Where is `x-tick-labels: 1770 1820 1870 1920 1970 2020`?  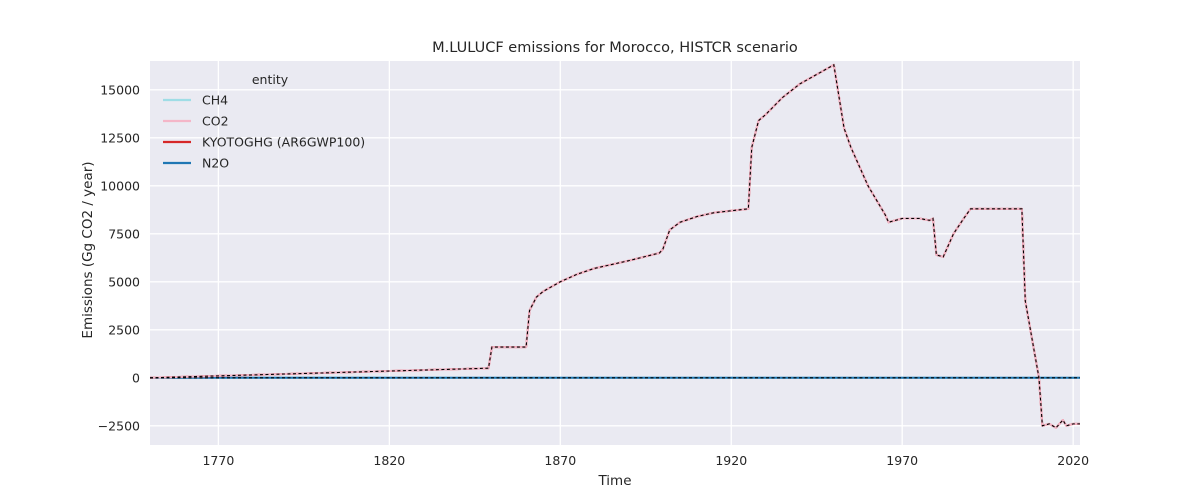 x-tick-labels: 1770 1820 1870 1920 1970 2020 is located at coordinates (645, 460).